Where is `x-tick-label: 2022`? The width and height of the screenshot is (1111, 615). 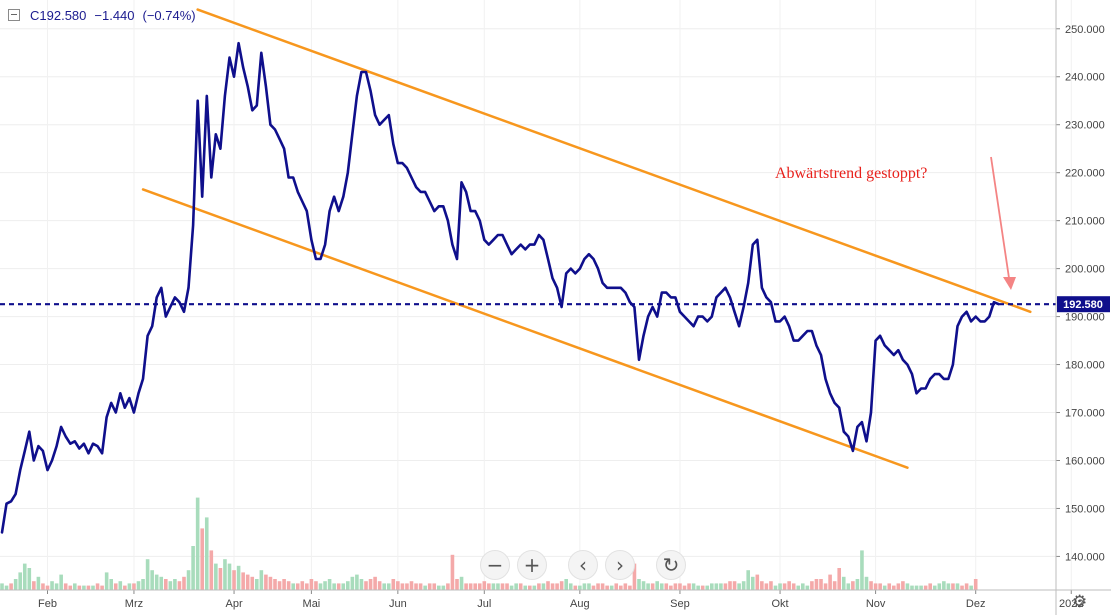 x-tick-label: 2022 is located at coordinates (1071, 604).